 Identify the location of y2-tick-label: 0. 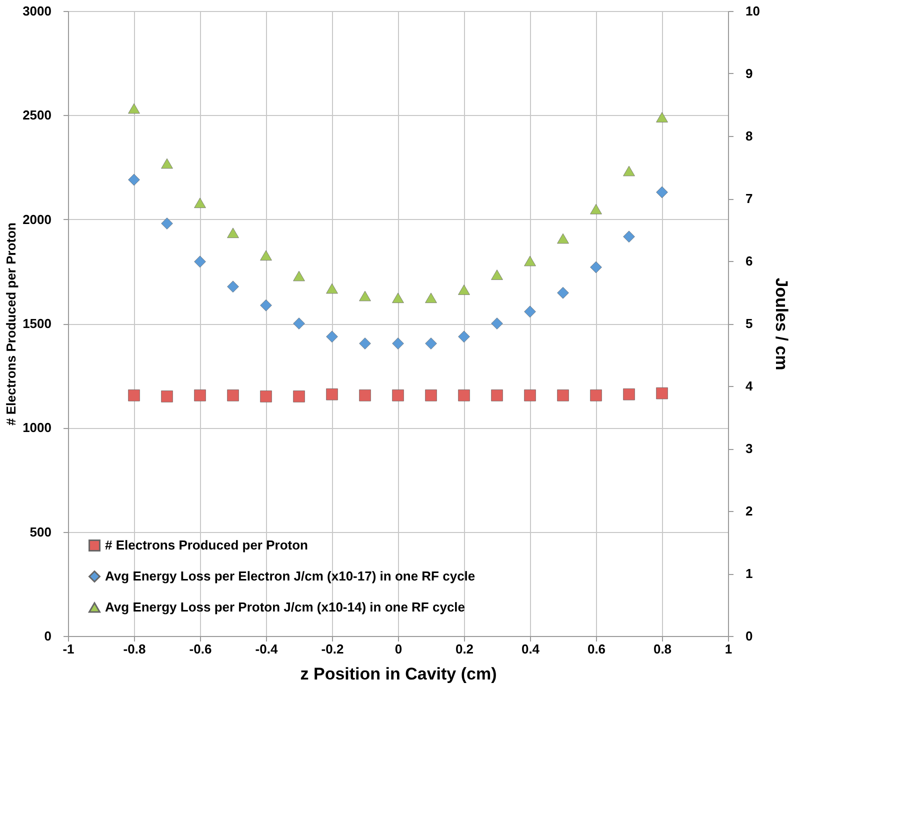
(749, 636).